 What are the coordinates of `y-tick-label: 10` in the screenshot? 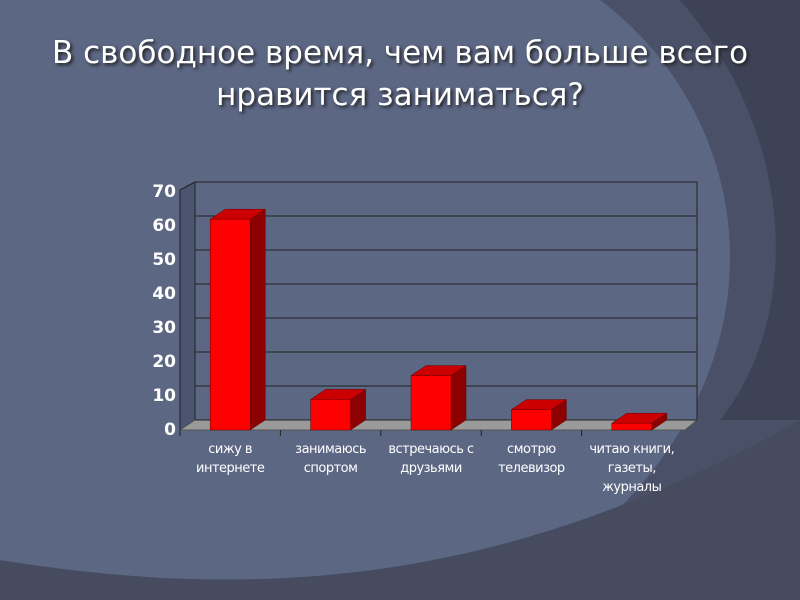 It's located at (164, 396).